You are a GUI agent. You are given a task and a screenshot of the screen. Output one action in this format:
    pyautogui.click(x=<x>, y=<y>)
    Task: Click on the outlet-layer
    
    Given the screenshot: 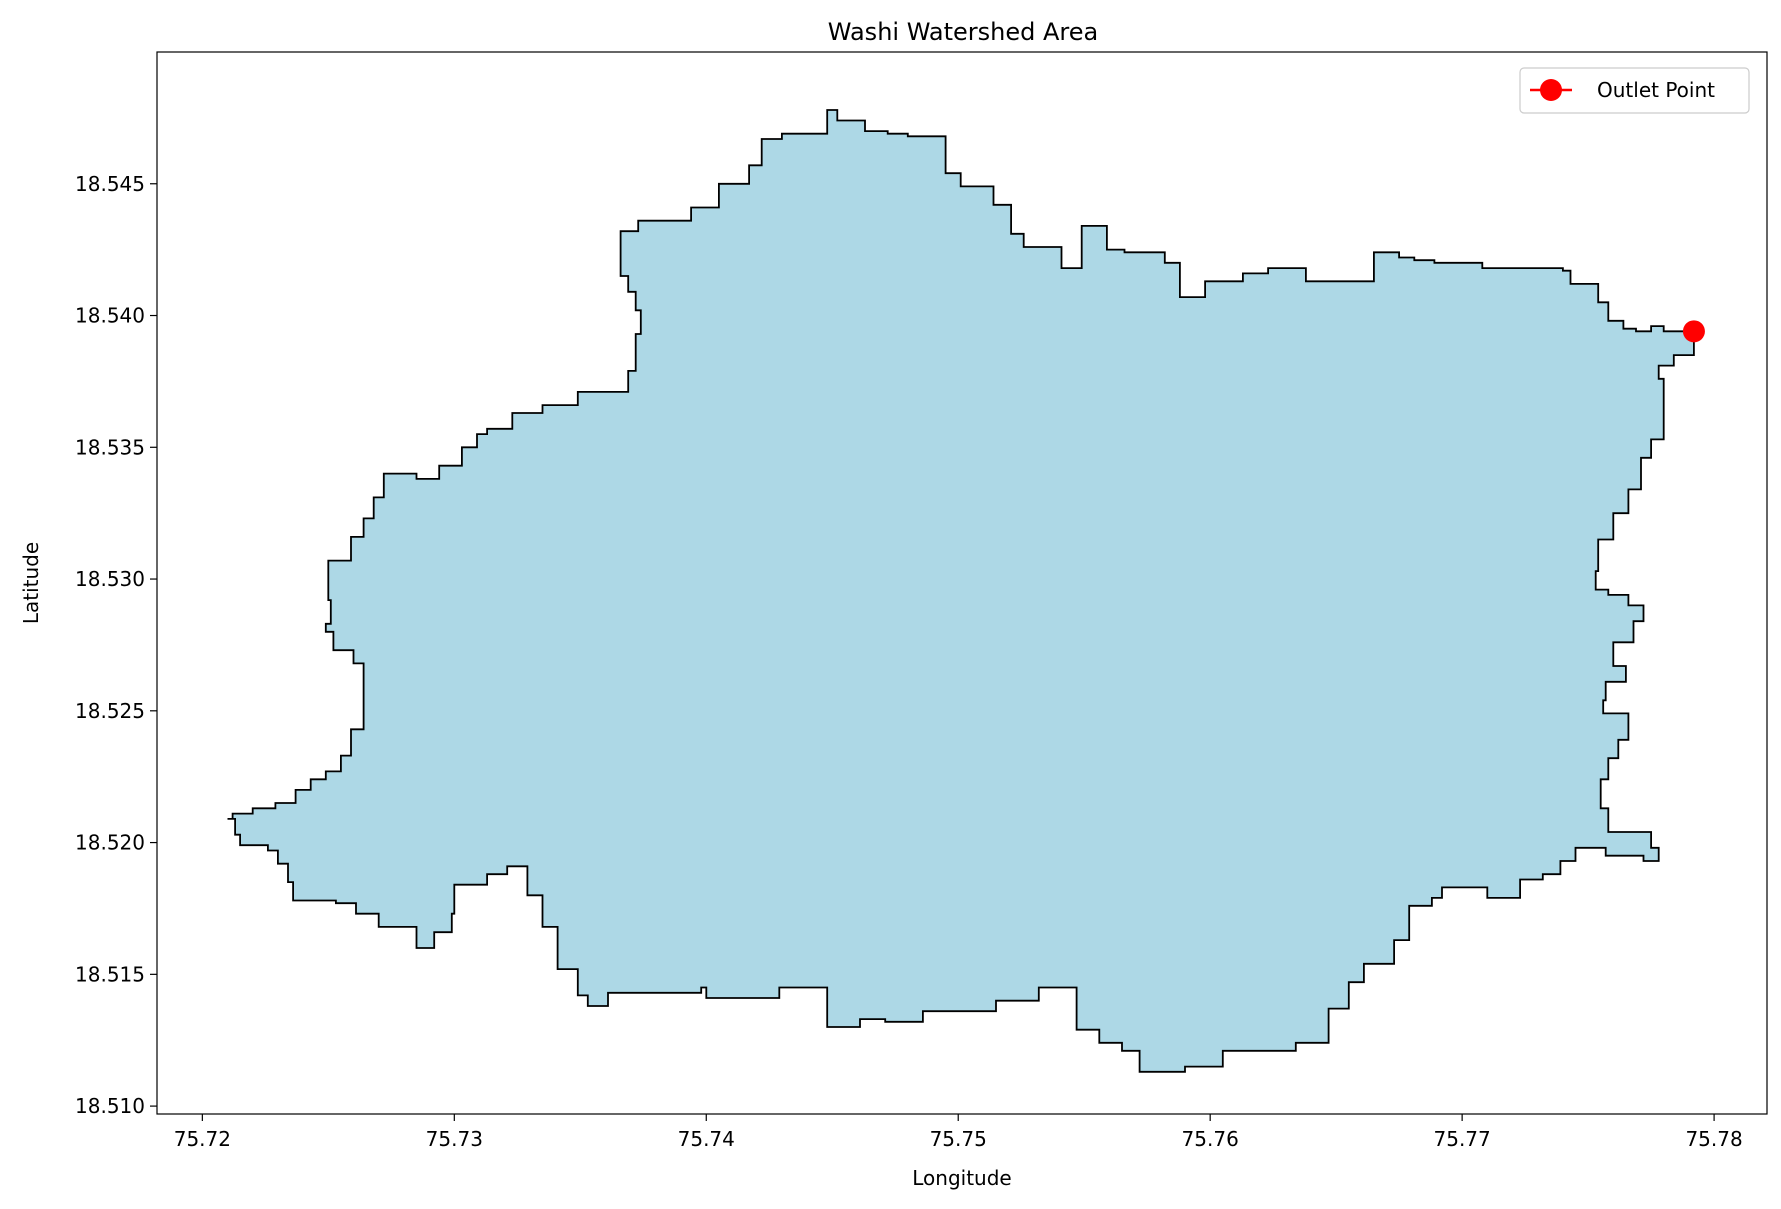 What is the action you would take?
    pyautogui.click(x=1693, y=331)
    